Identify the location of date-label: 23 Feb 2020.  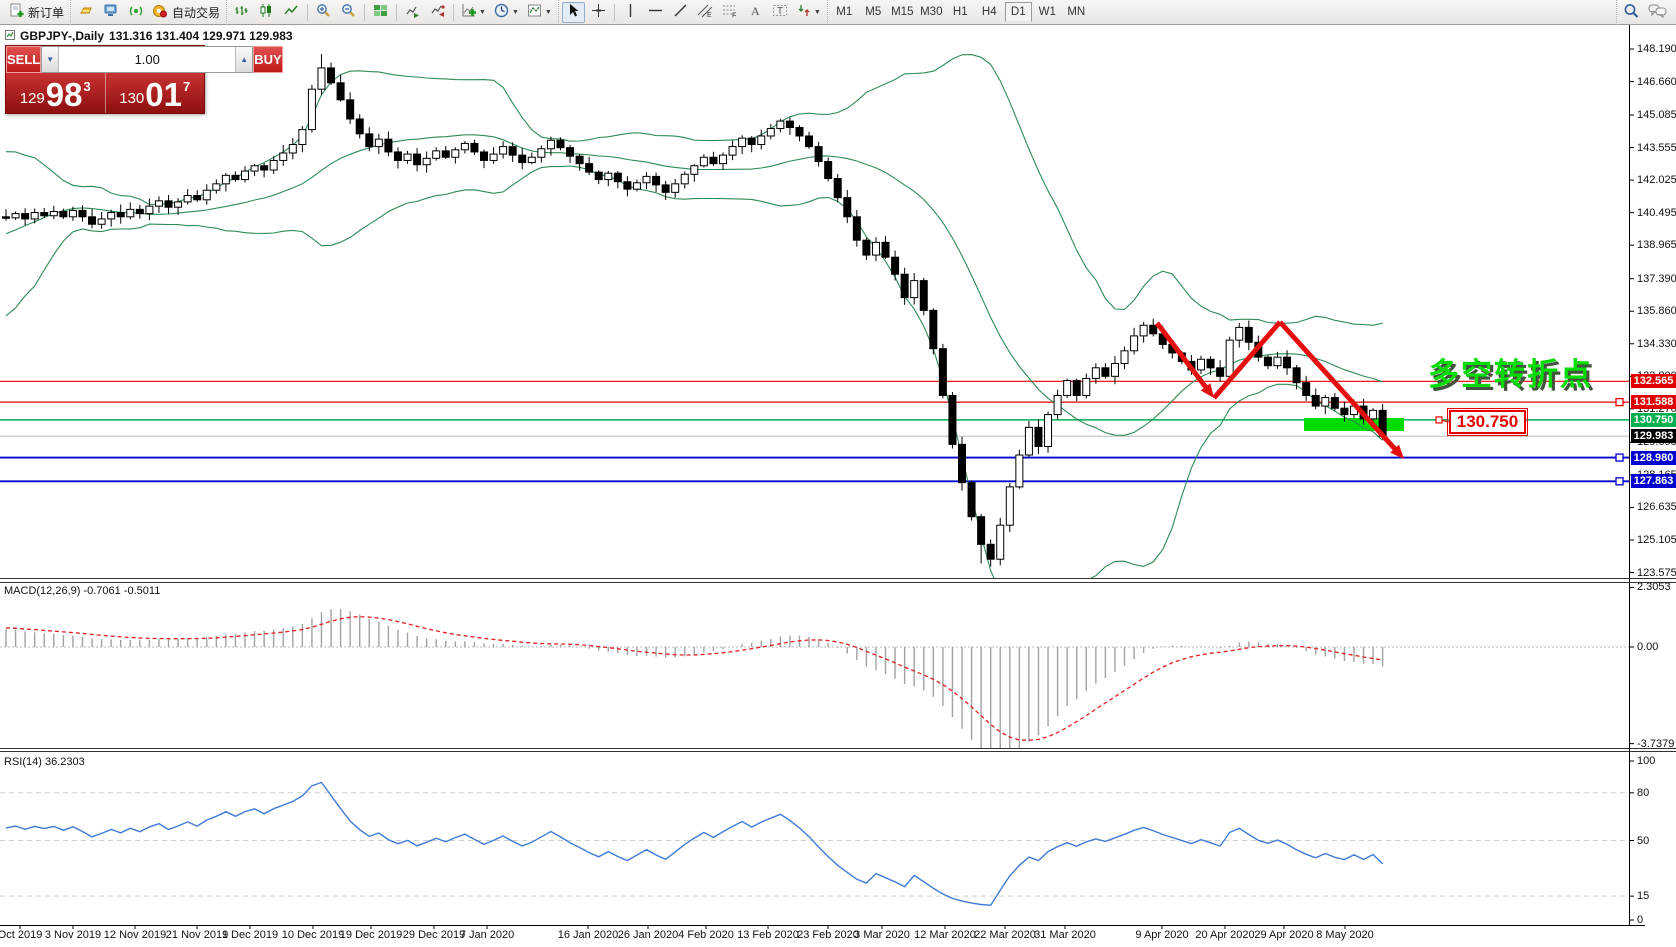
(828, 935).